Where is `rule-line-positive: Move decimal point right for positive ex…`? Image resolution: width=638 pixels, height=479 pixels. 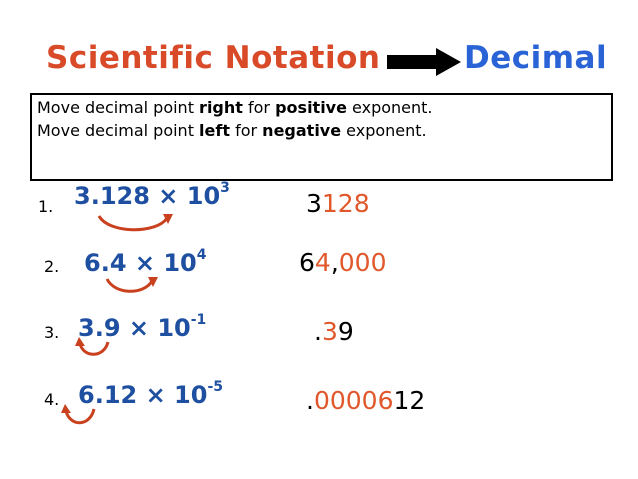 rule-line-positive: Move decimal point right for positive ex… is located at coordinates (321, 107).